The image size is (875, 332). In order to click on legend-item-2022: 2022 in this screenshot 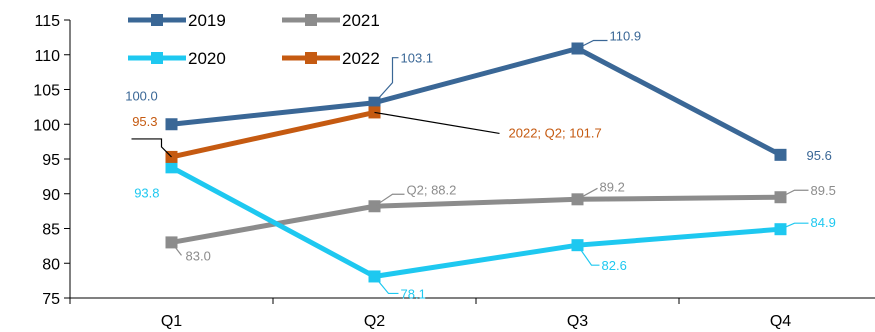, I will do `click(331, 58)`.